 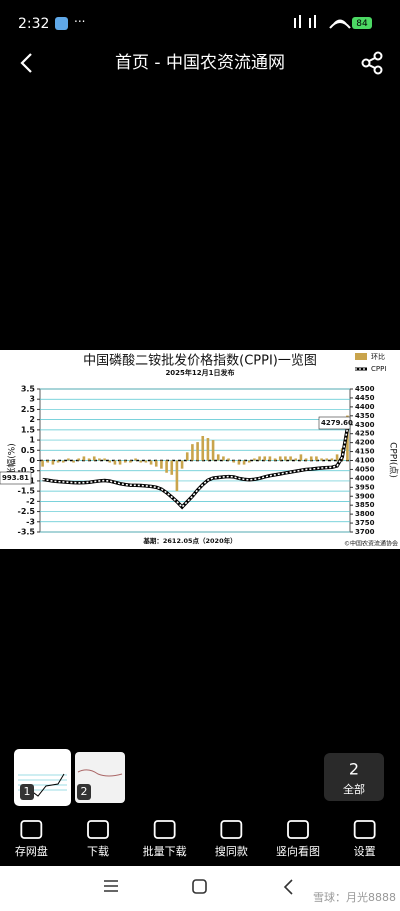 What do you see at coordinates (98, 851) in the screenshot?
I see `toolbar-label: 下载` at bounding box center [98, 851].